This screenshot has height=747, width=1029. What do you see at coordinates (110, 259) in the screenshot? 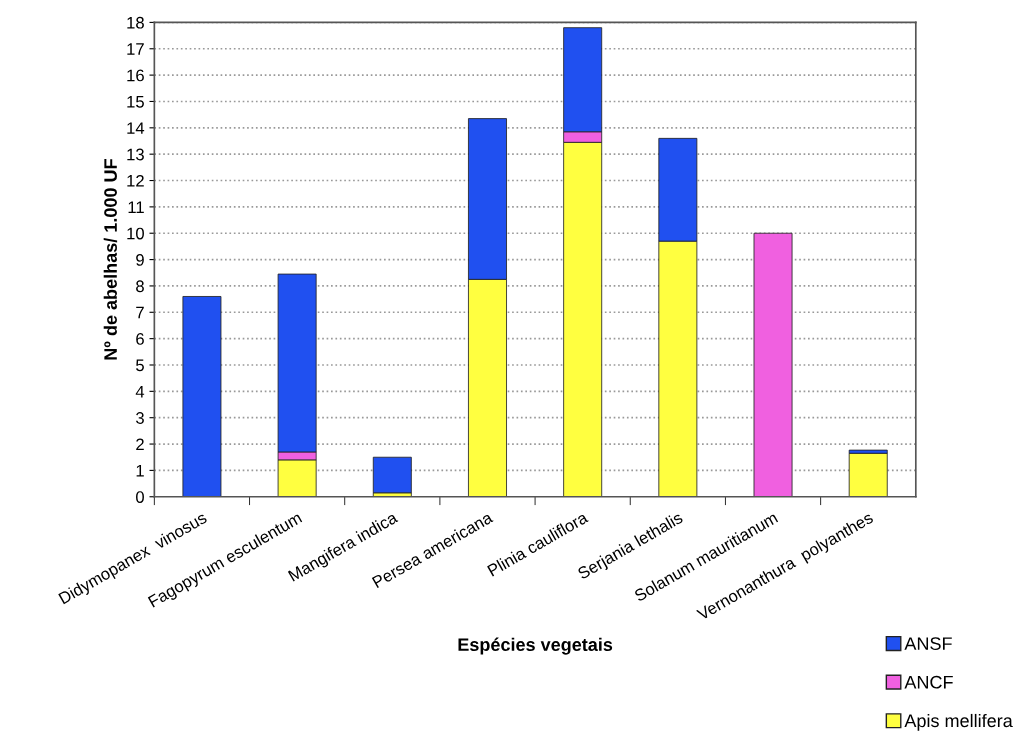
I see `y-axis-title: Nº de abelhas/ 1.000 UF` at bounding box center [110, 259].